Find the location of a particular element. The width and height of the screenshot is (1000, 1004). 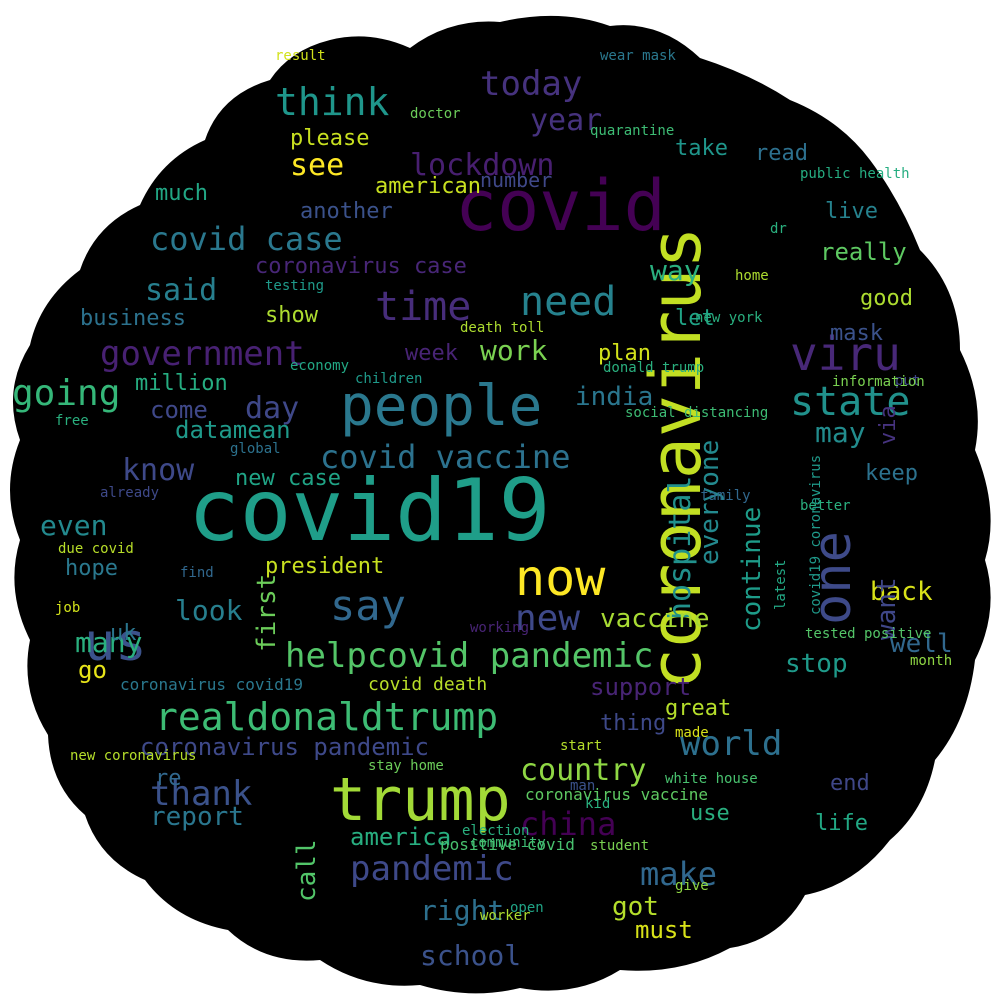

cloud-word: take is located at coordinates (701, 148).